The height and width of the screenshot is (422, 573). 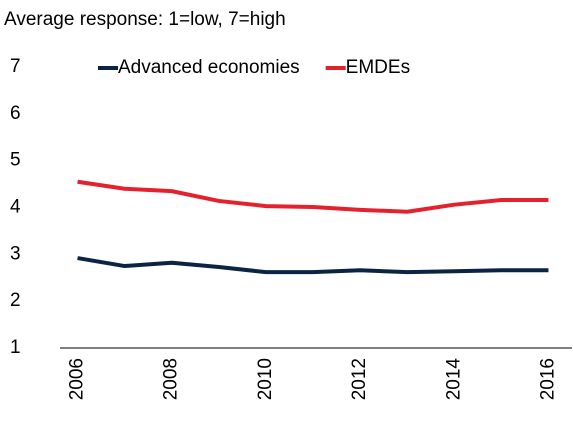 What do you see at coordinates (547, 379) in the screenshot?
I see `x-tick-label: 2016` at bounding box center [547, 379].